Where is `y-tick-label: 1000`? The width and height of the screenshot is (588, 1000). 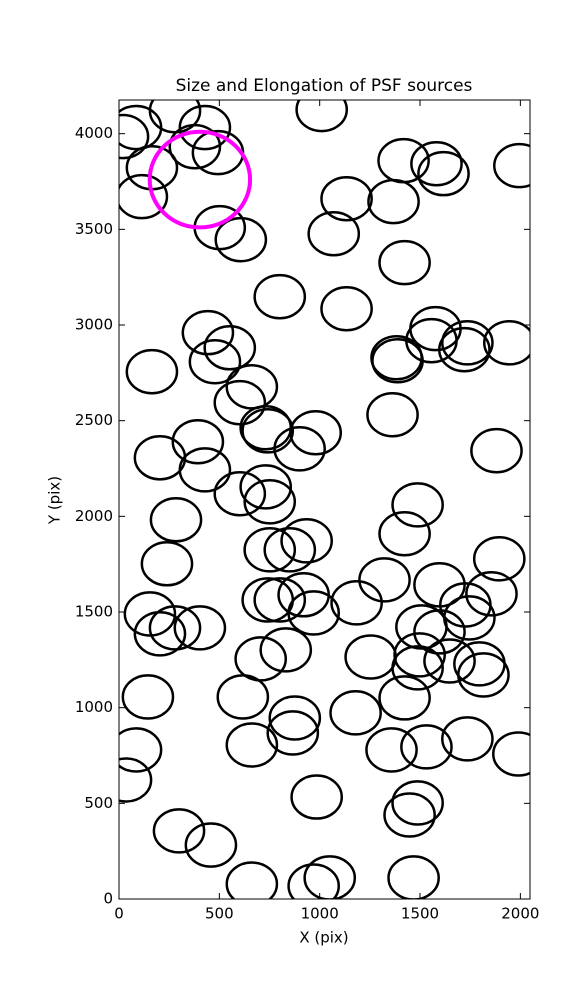
y-tick-label: 1000 is located at coordinates (94, 707).